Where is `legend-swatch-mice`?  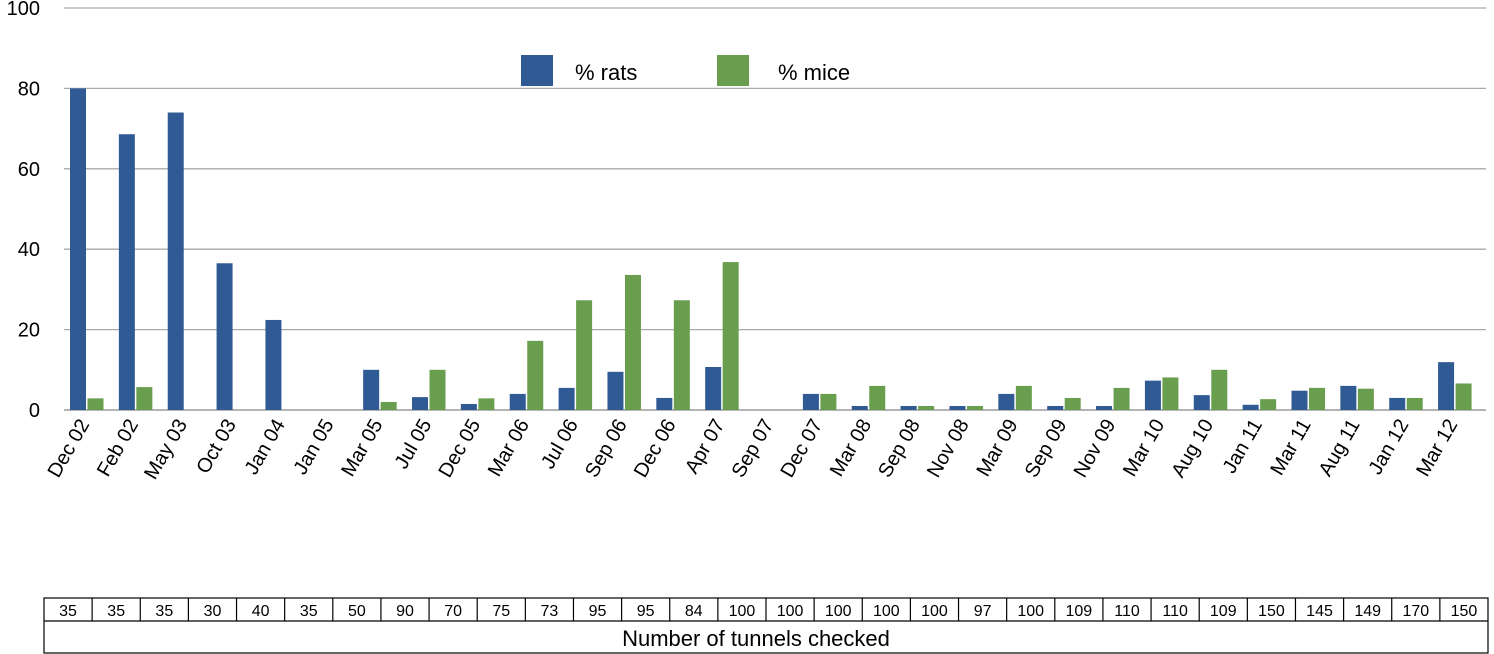 legend-swatch-mice is located at coordinates (733, 70).